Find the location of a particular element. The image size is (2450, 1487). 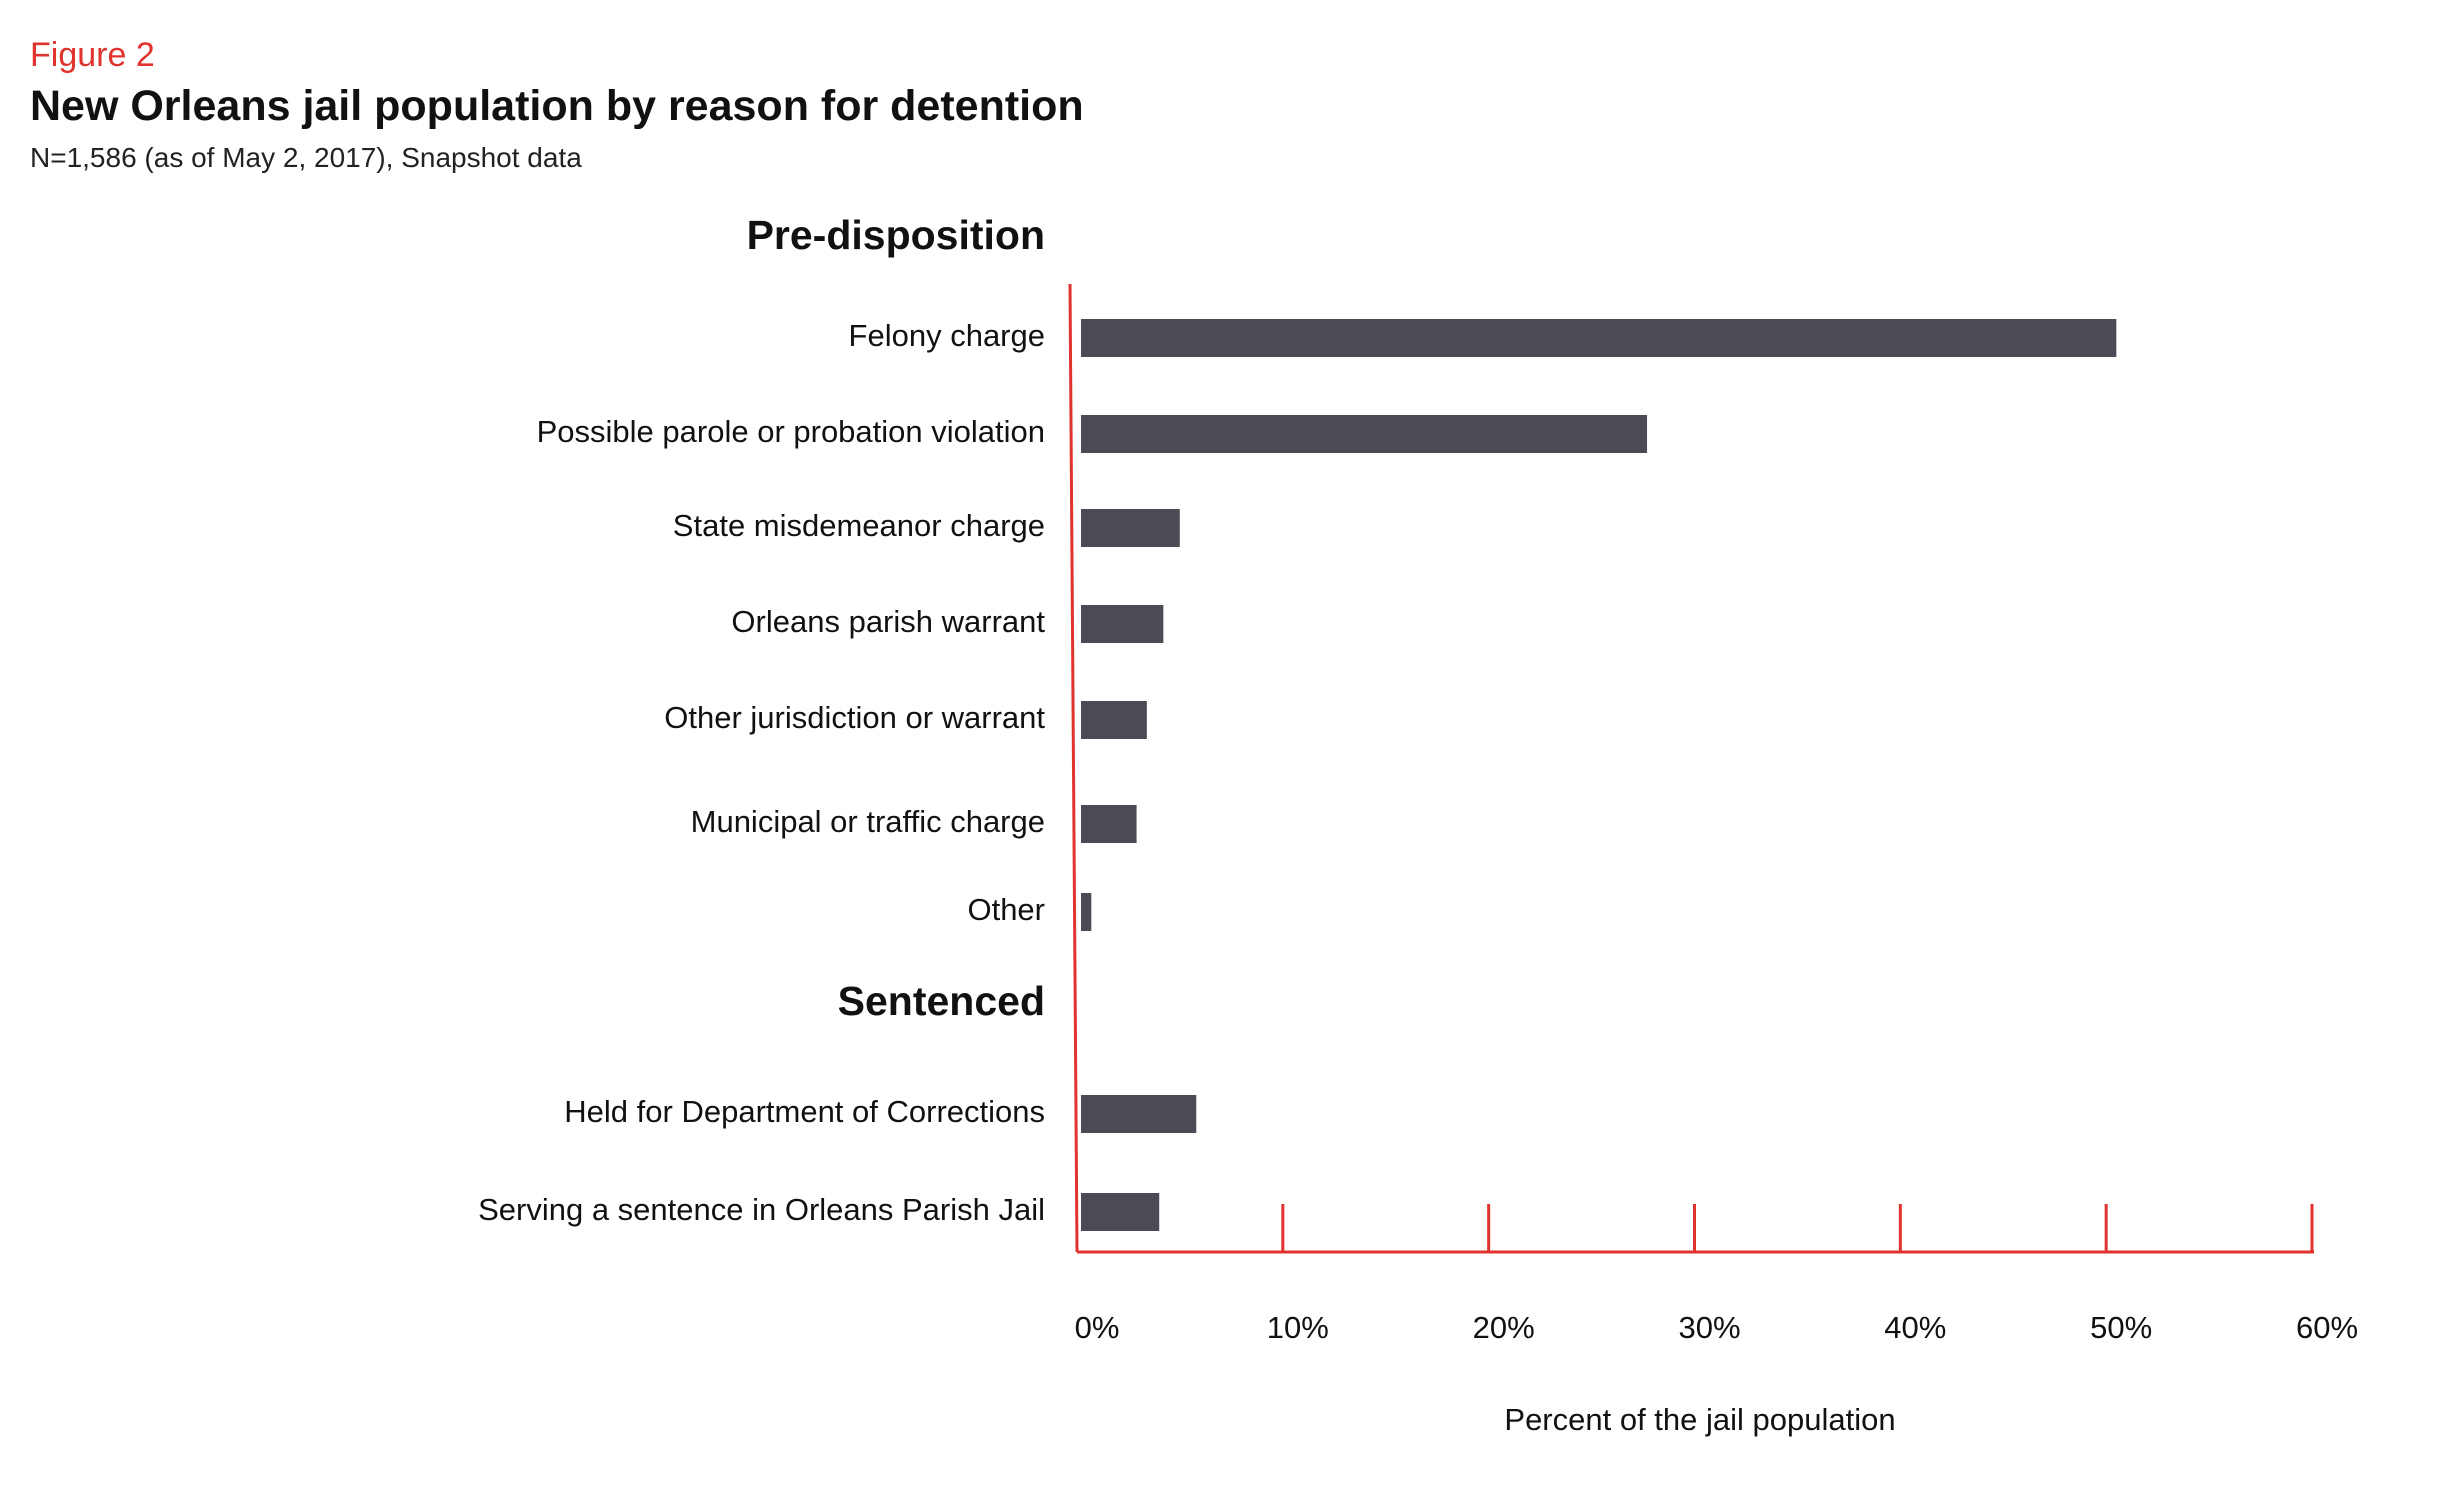

figure-label: Figure 2 is located at coordinates (92, 55).